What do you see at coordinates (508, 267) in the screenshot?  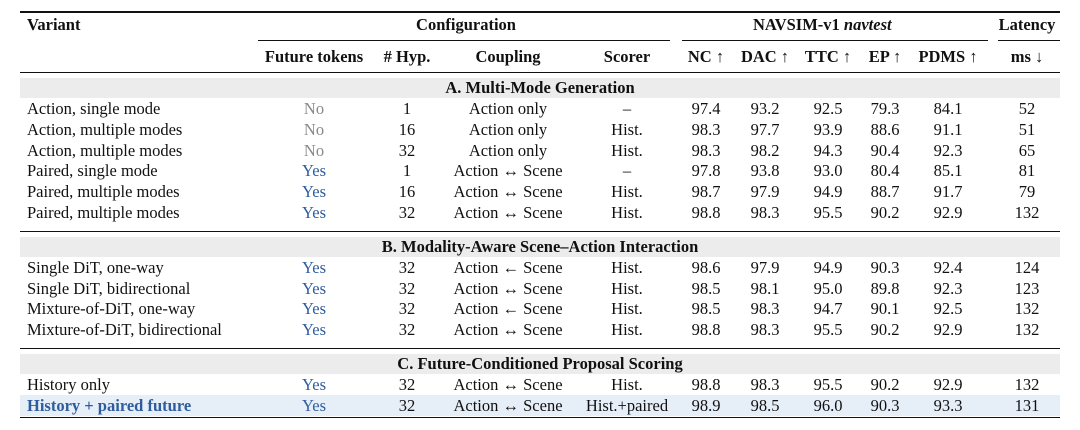 I see `cell: Action ← Scene` at bounding box center [508, 267].